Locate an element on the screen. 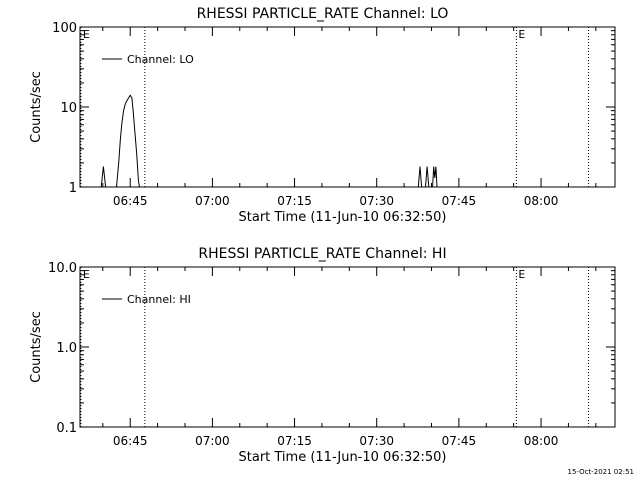 This screenshot has height=480, width=640. chart-title: RHESSI PARTICLE_RATE Channel: LO is located at coordinates (323, 14).